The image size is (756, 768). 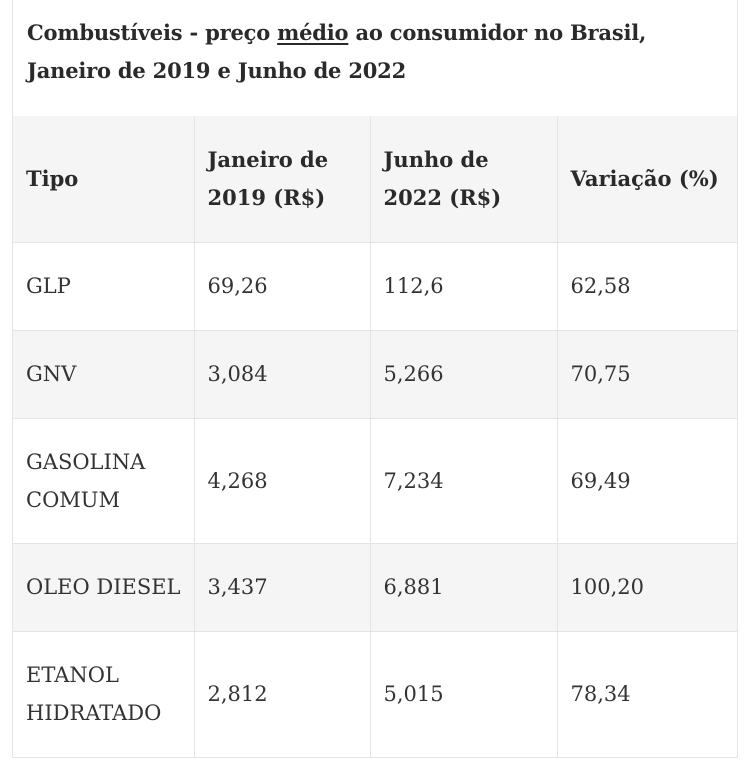 I want to click on header-junho-2022: Junho de 2022 (R$), so click(x=464, y=179).